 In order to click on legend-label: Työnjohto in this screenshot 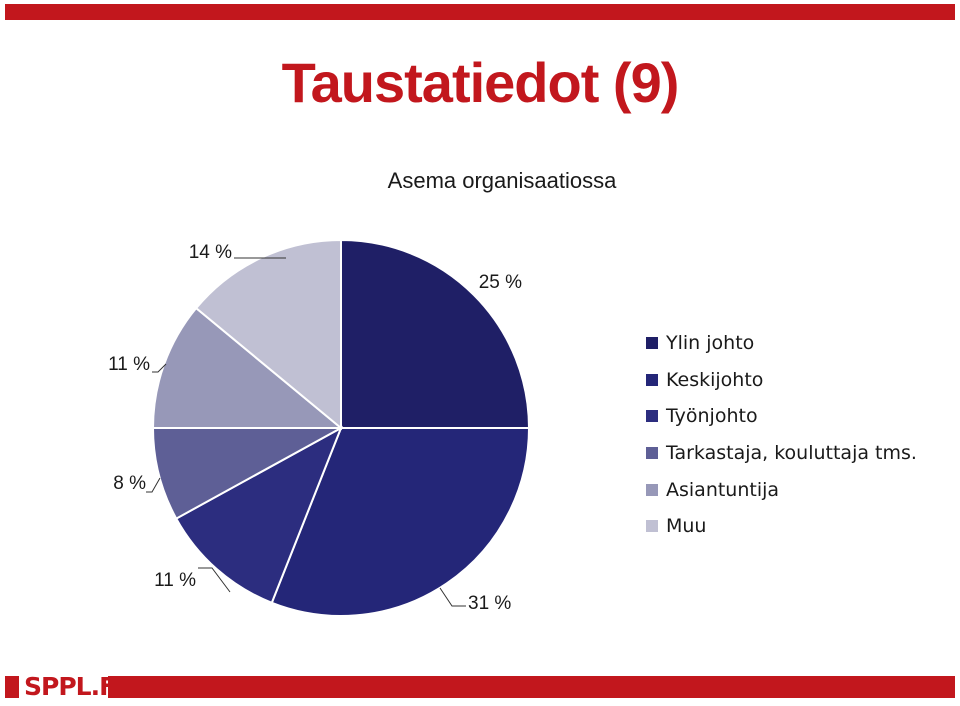, I will do `click(712, 416)`.